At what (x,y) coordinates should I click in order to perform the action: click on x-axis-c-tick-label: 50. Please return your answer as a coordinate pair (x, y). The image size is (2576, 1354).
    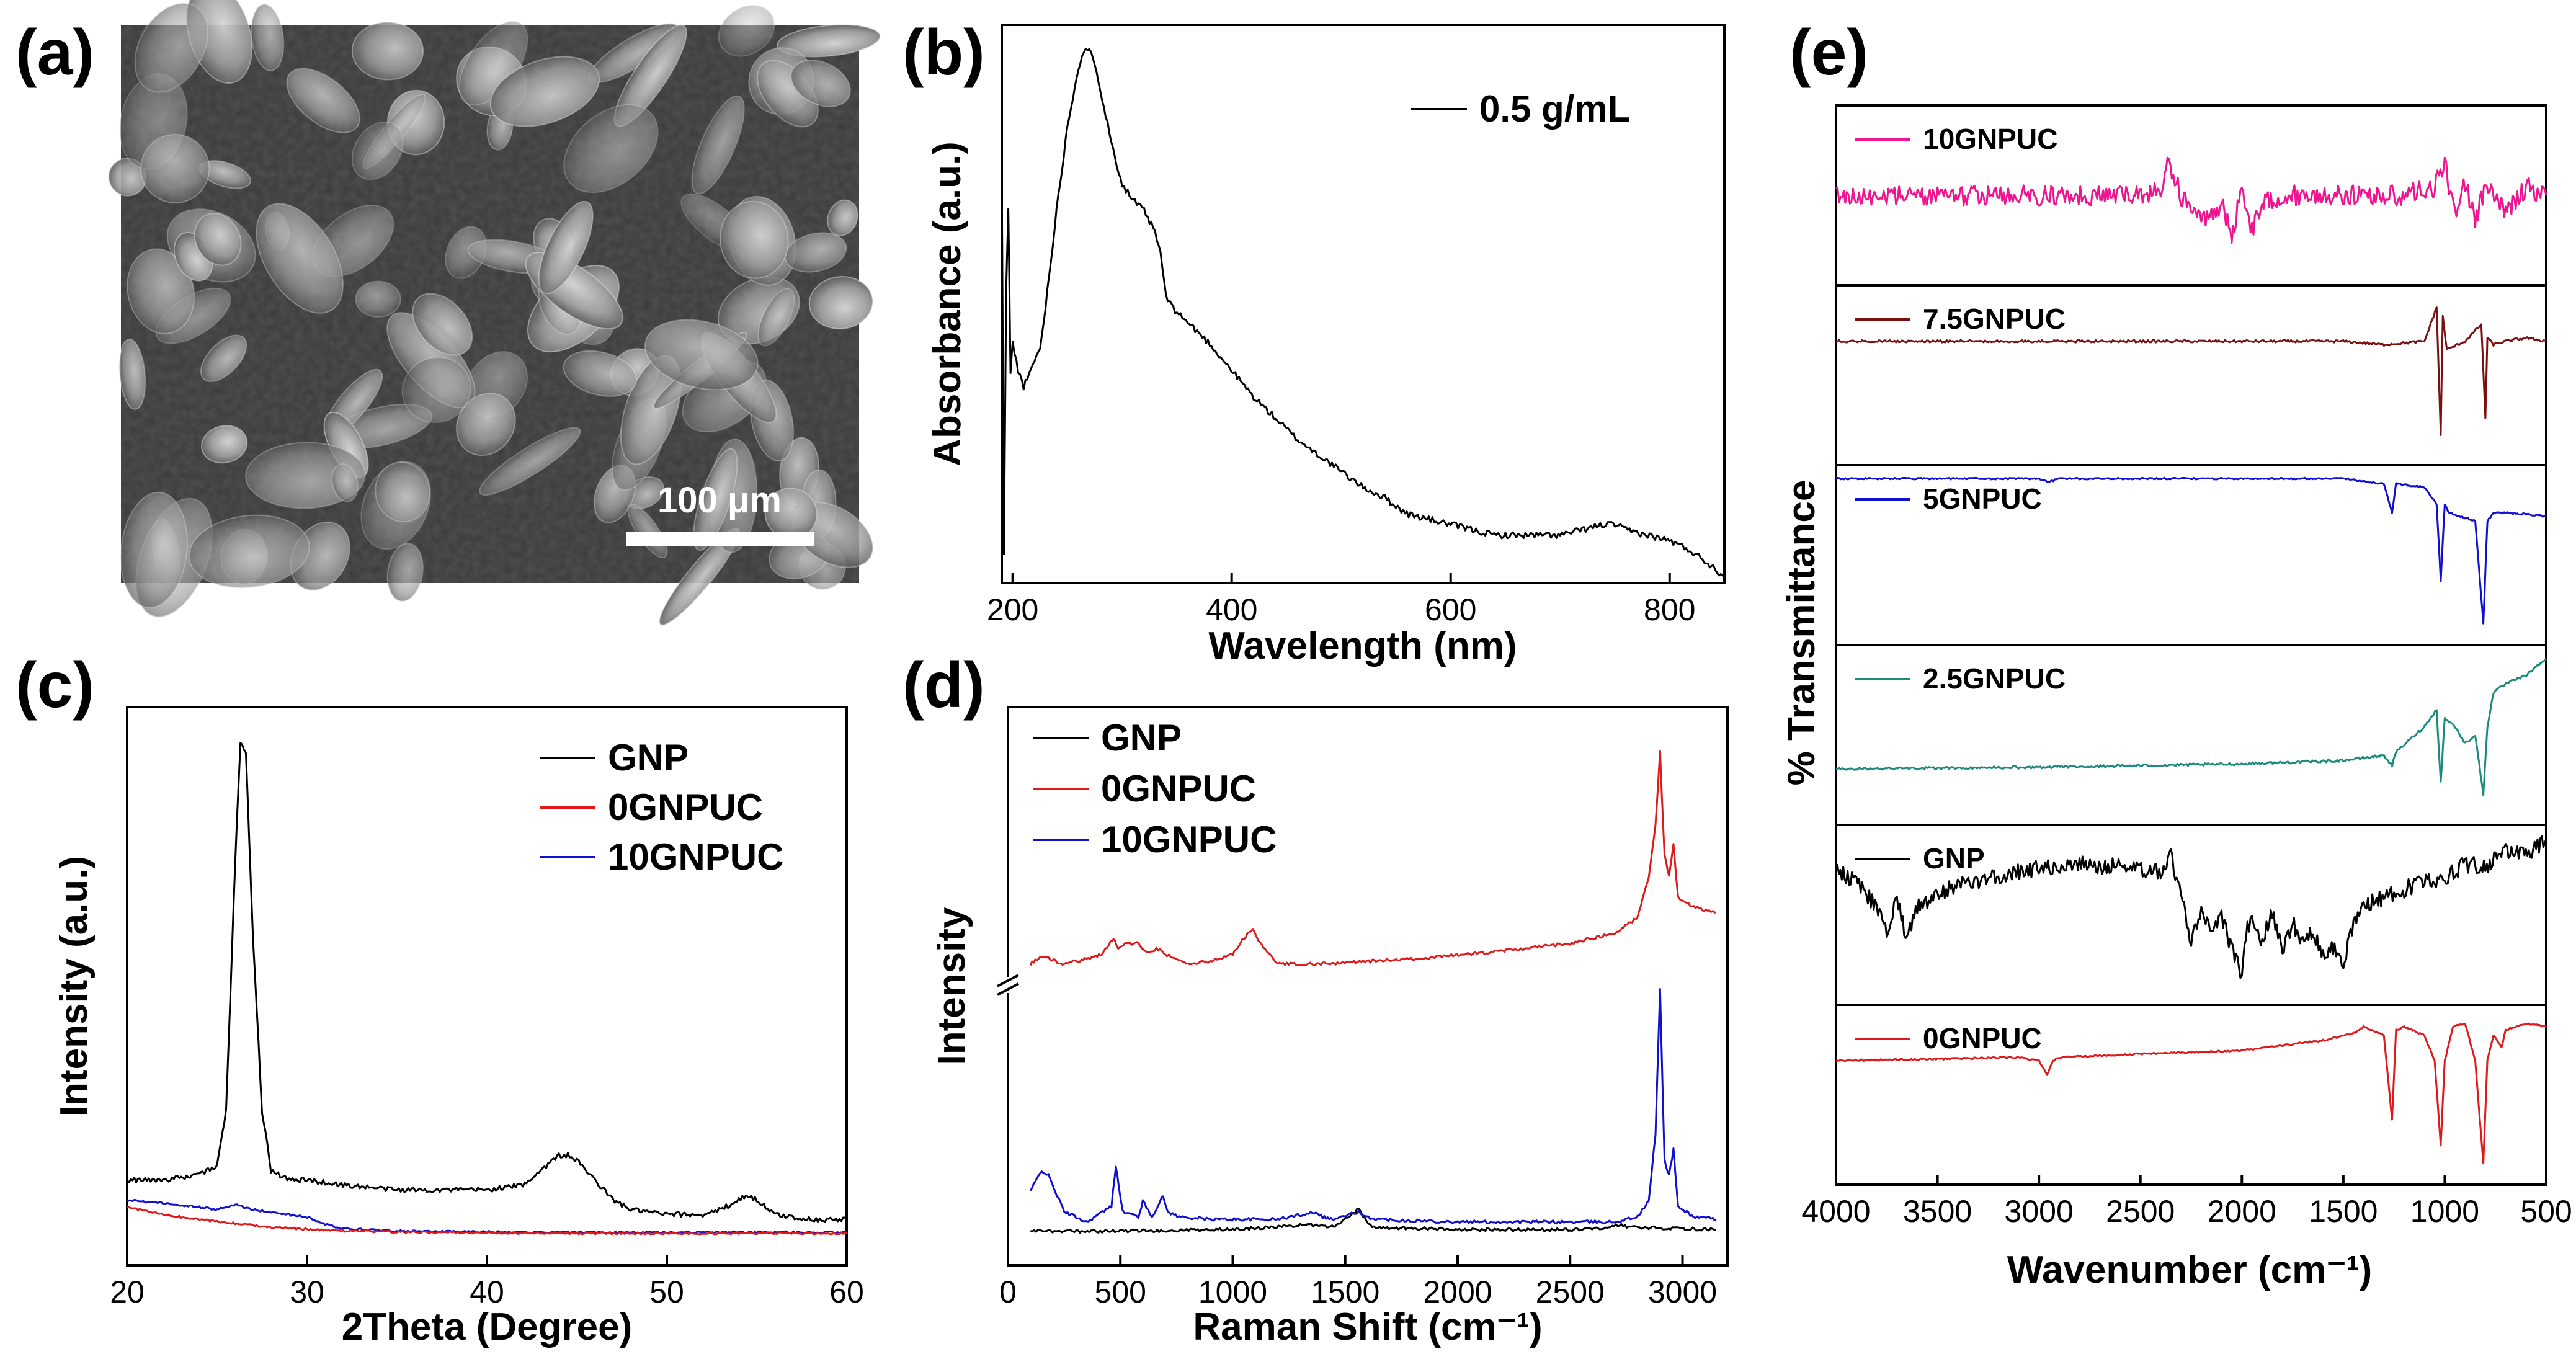
    Looking at the image, I should click on (667, 1292).